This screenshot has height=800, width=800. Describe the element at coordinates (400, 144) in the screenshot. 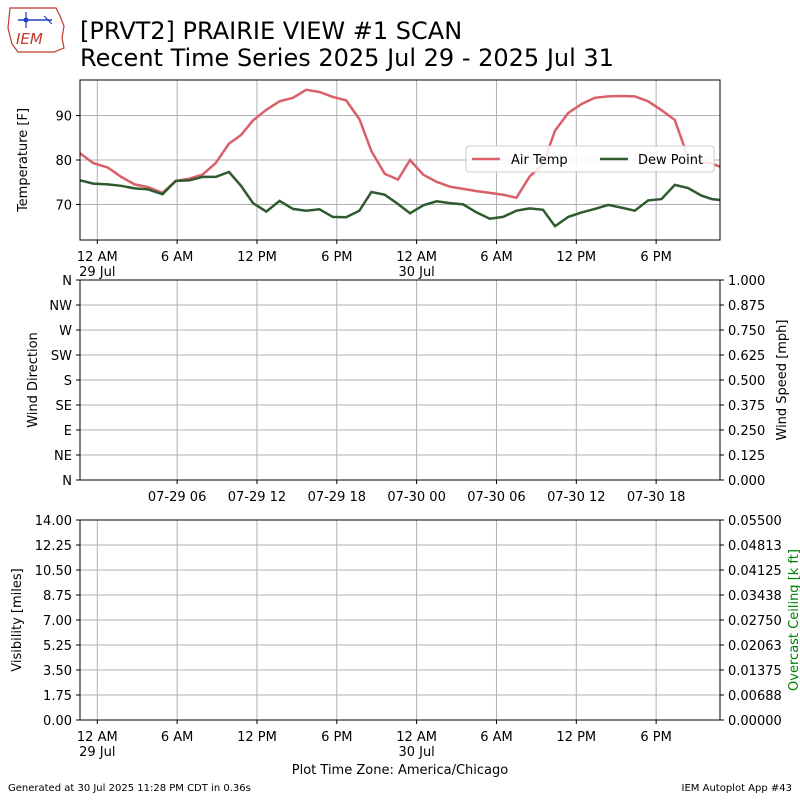

I see `air-temp-line` at that location.